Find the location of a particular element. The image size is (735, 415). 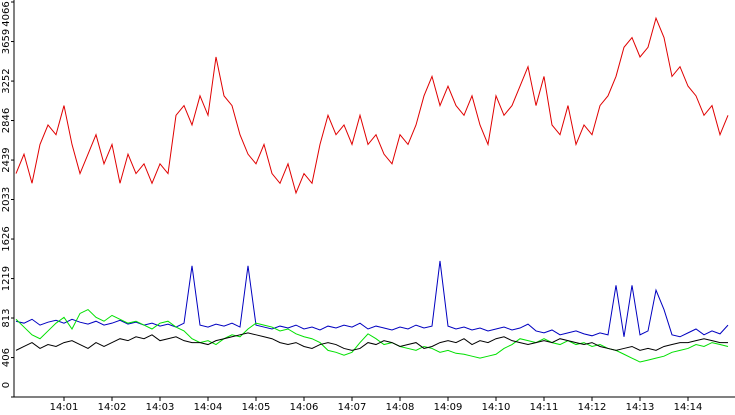

x-tick-label: 14:13 is located at coordinates (640, 407).